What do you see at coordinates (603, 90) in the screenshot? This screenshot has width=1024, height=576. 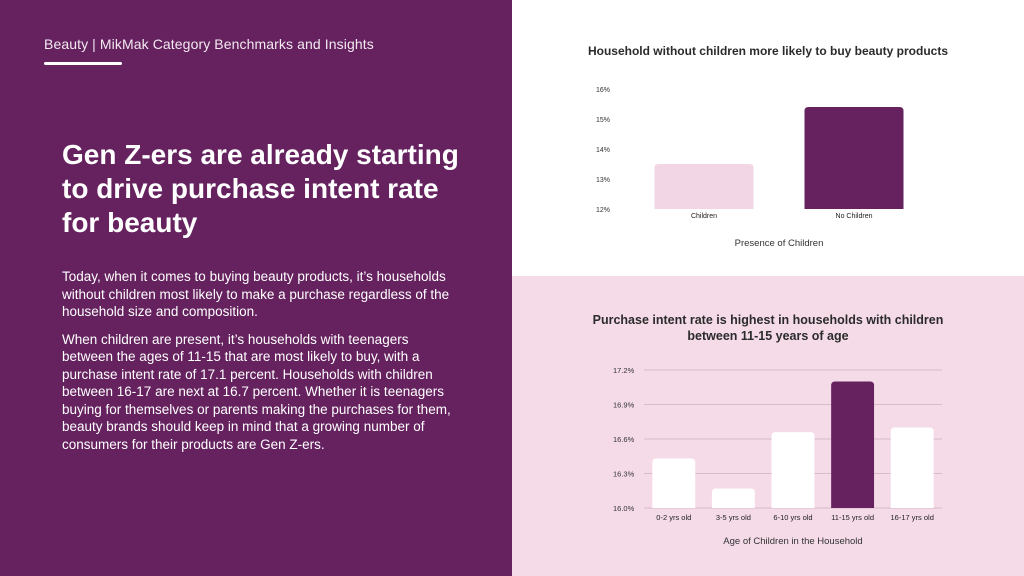 I see `y-tick-label: 16%` at bounding box center [603, 90].